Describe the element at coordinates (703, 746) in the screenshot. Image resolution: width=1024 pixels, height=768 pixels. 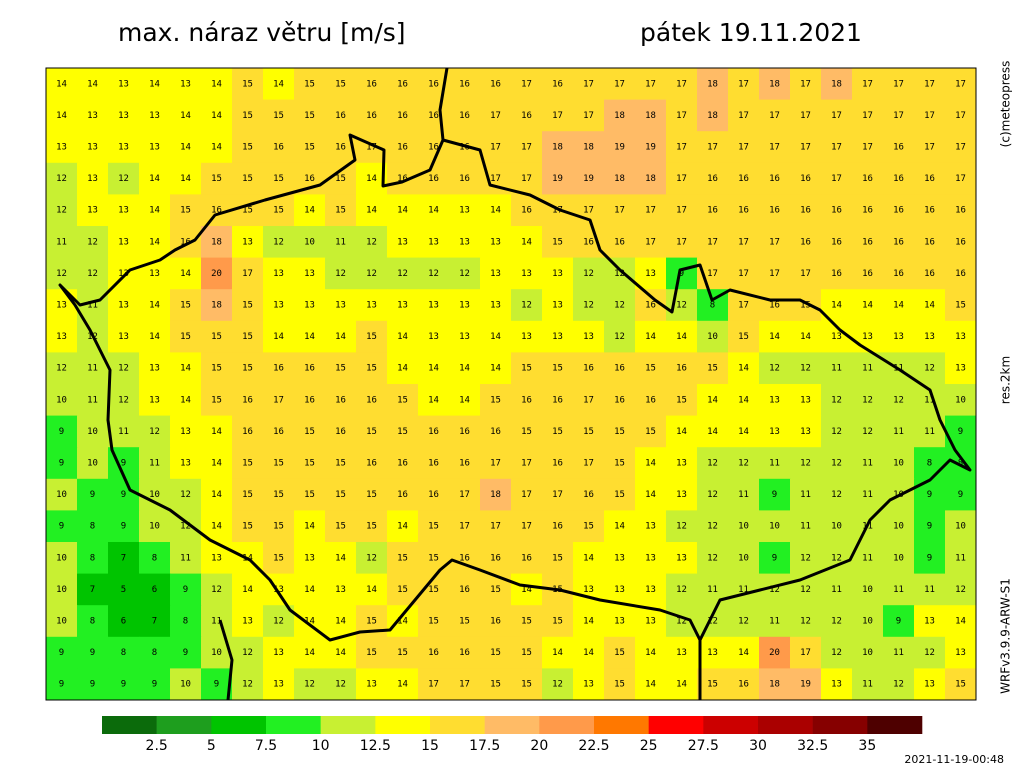
I see `legend-label: 27.5` at that location.